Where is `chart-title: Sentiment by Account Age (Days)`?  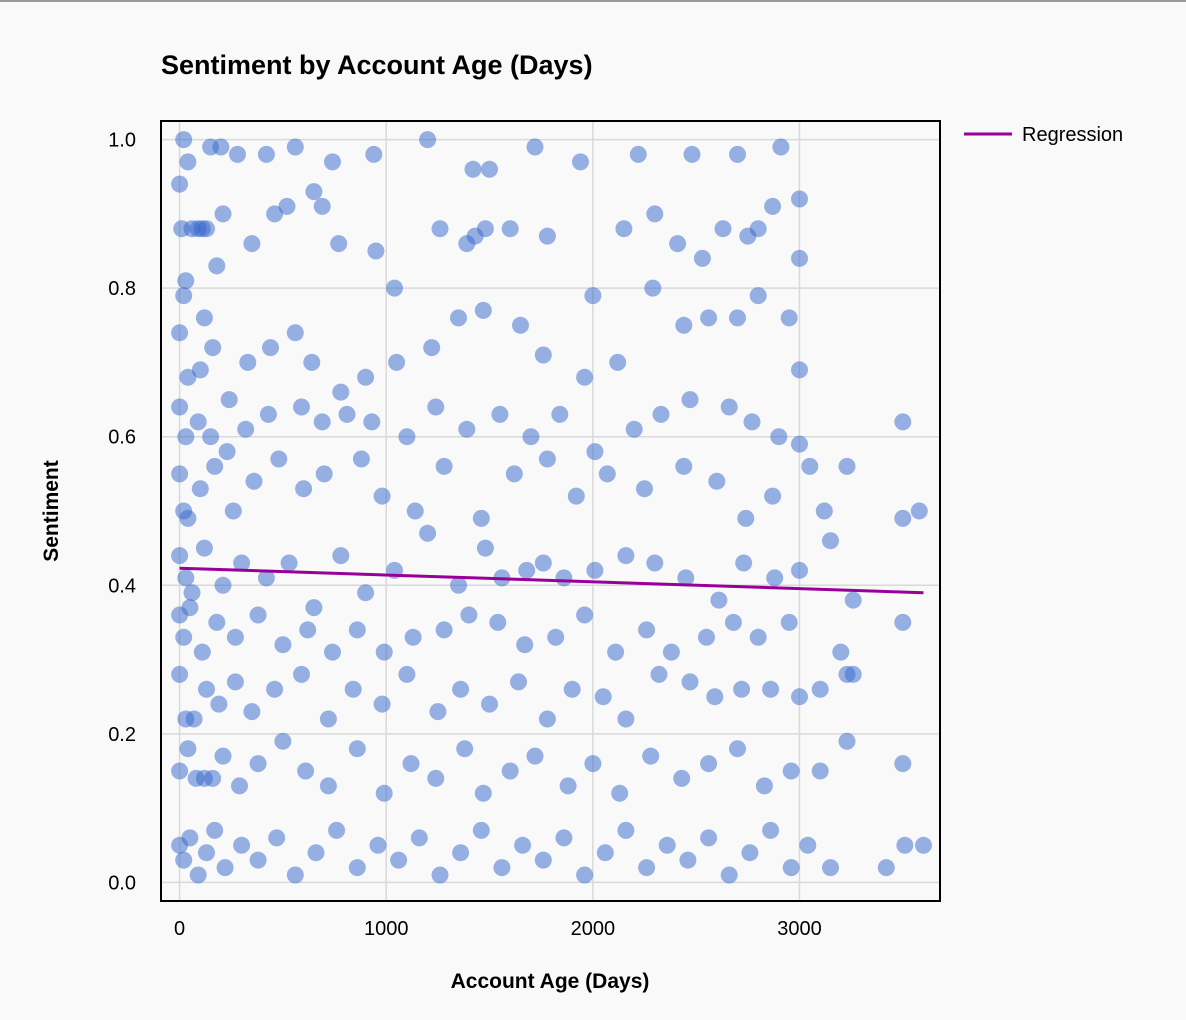
chart-title: Sentiment by Account Age (Days) is located at coordinates (377, 65).